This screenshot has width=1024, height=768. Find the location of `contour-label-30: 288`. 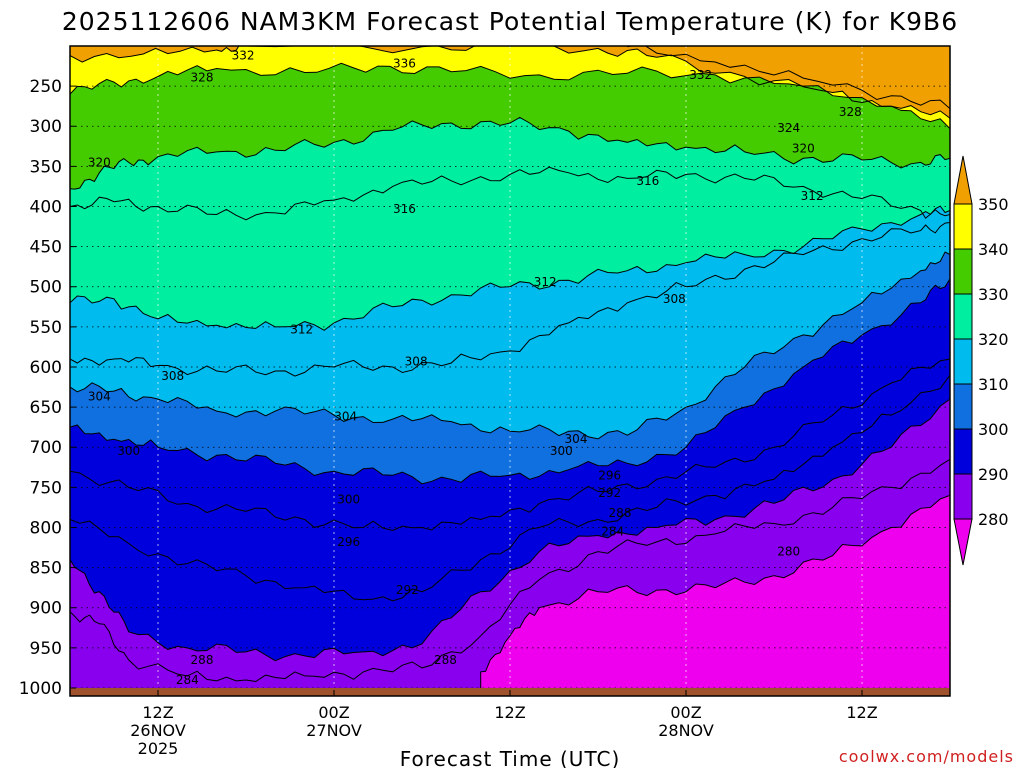

contour-label-30: 288 is located at coordinates (202, 660).